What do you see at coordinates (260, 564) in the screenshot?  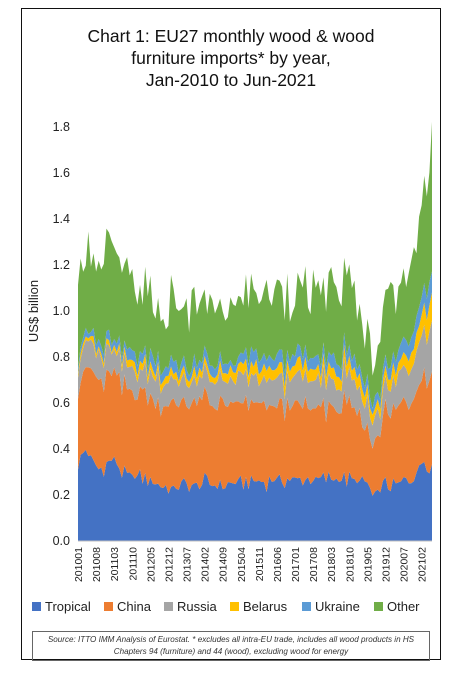 I see `x-tick-label: 201511` at bounding box center [260, 564].